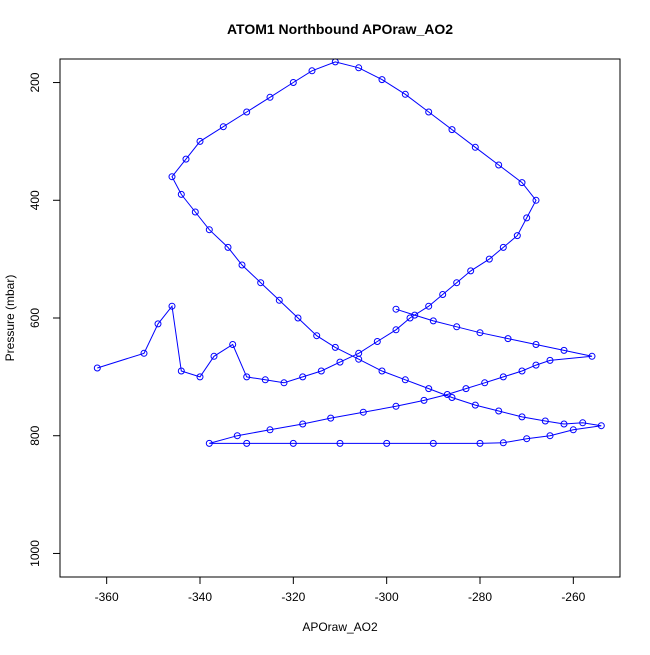  What do you see at coordinates (200, 597) in the screenshot?
I see `x-tick-label: -340` at bounding box center [200, 597].